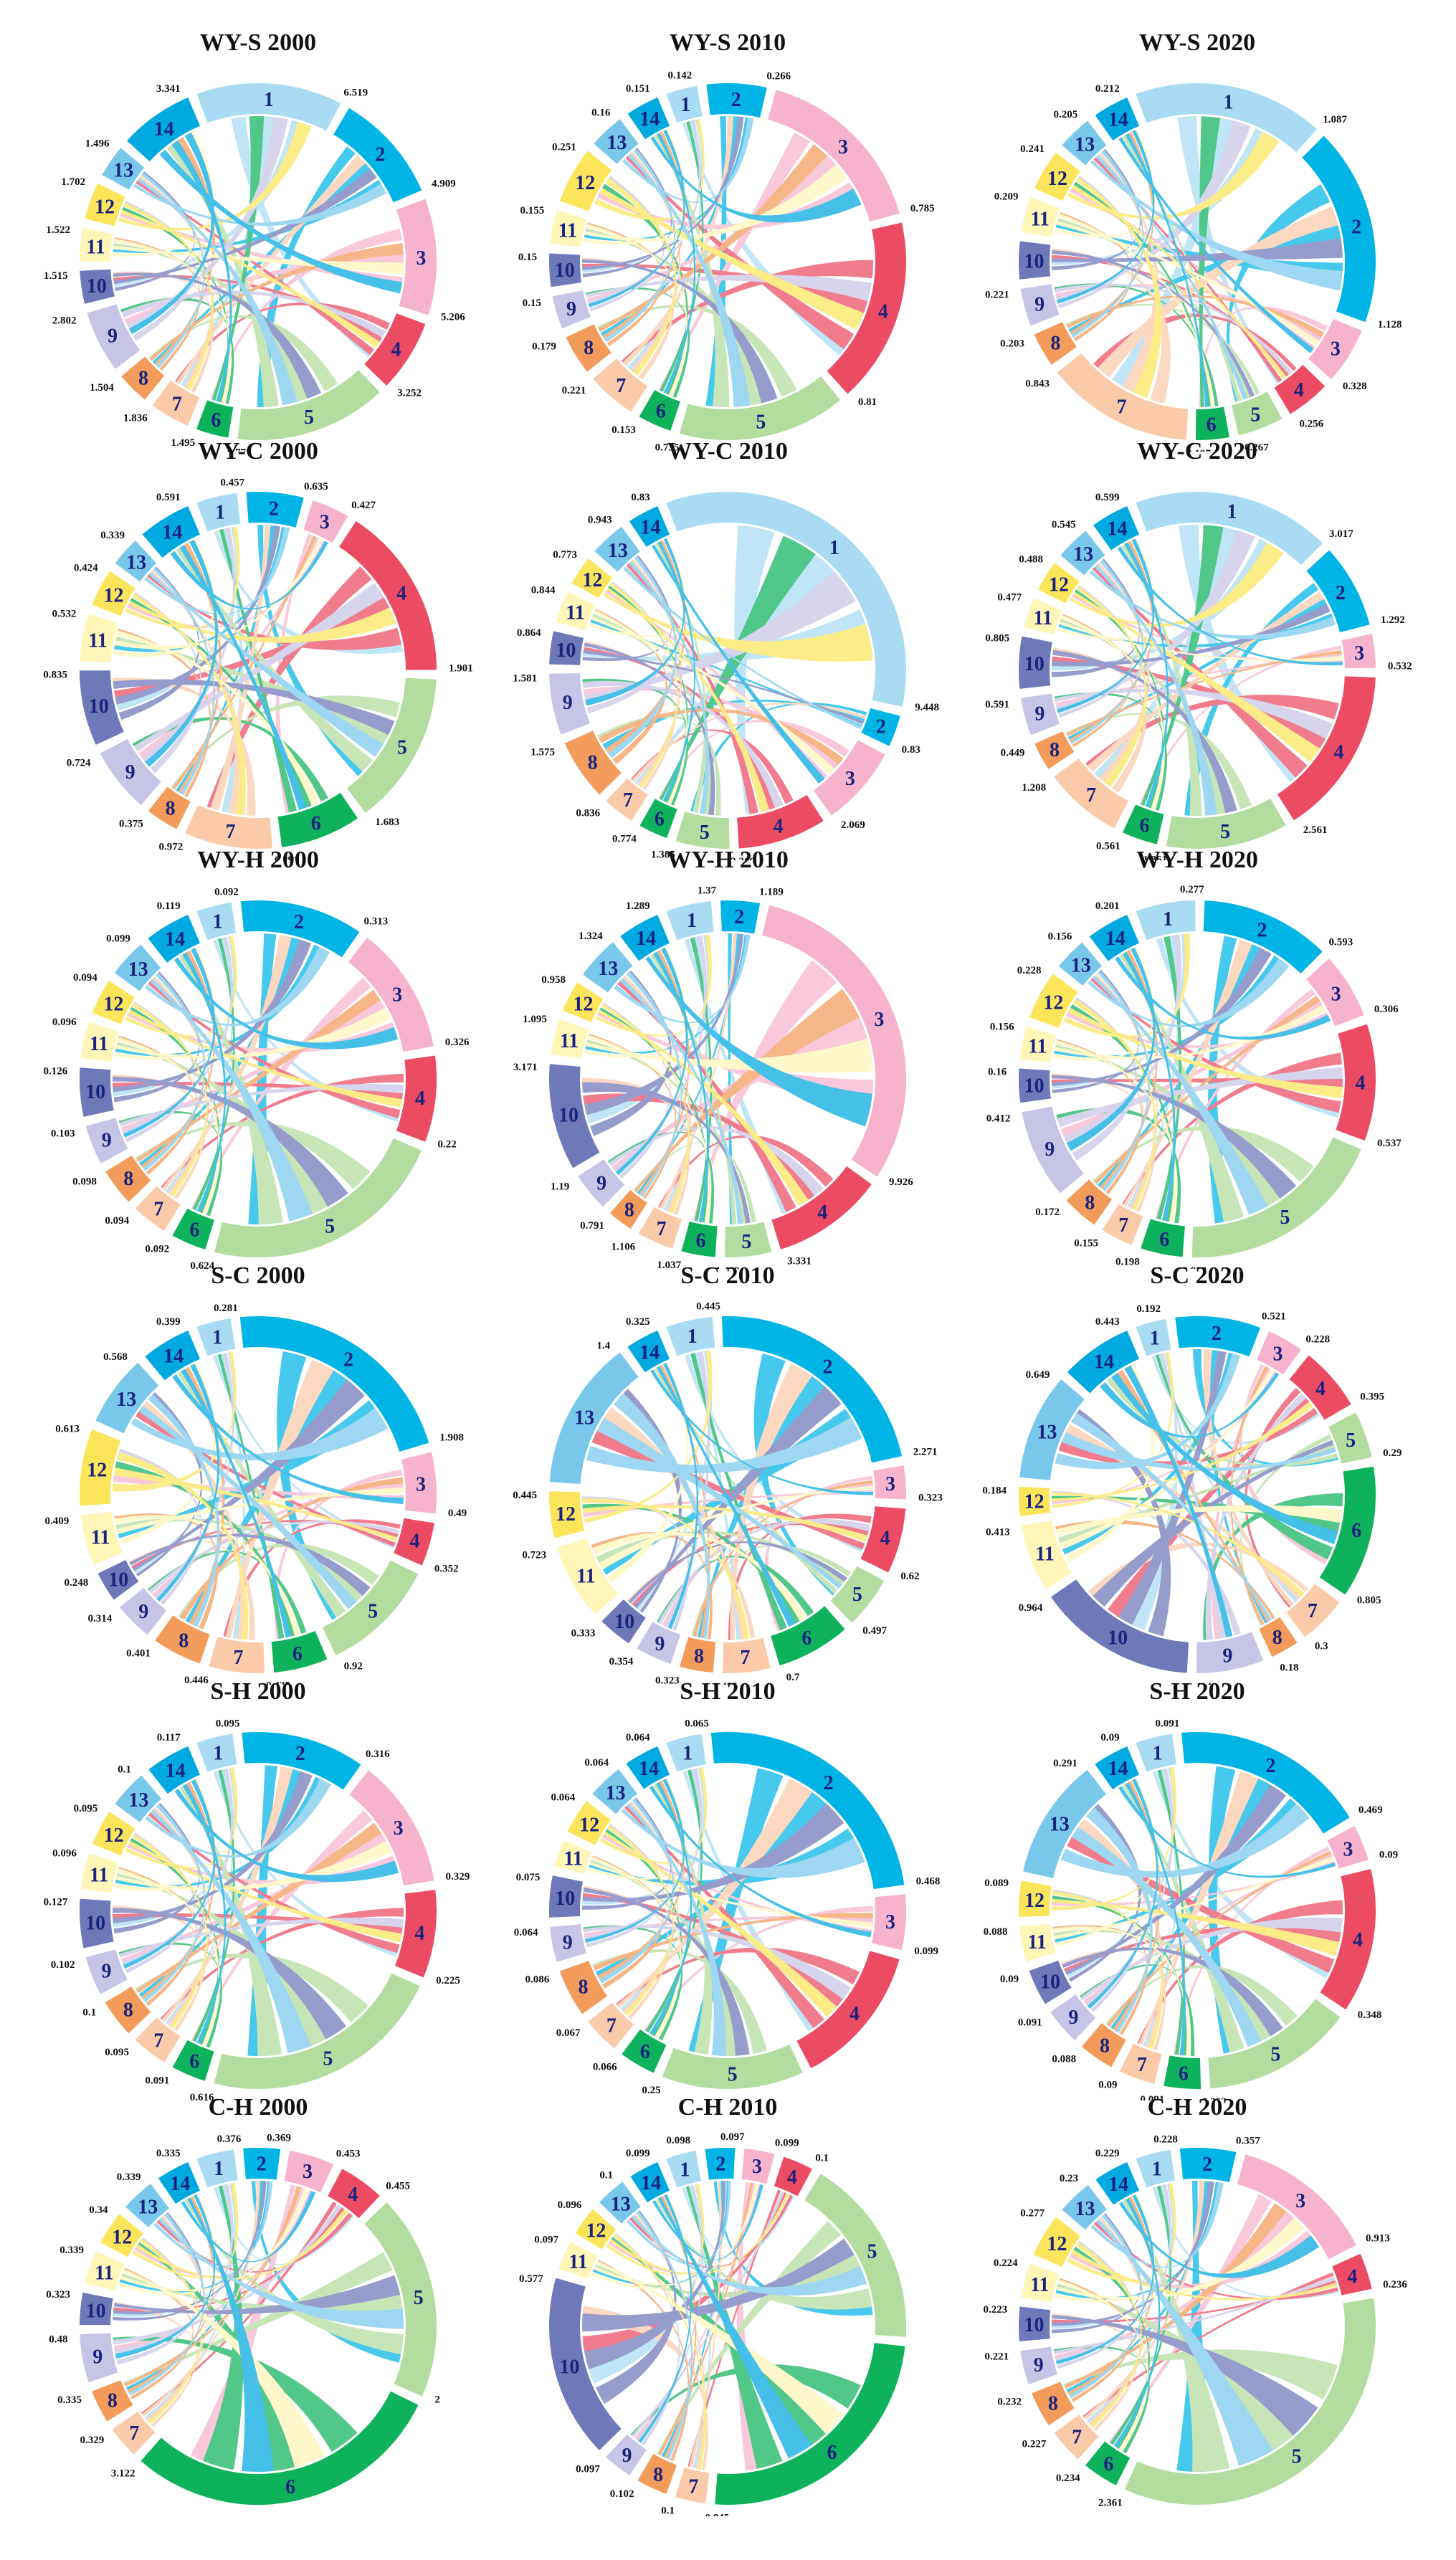 This screenshot has width=1456, height=2560. I want to click on segment-value-label: 0.943, so click(600, 520).